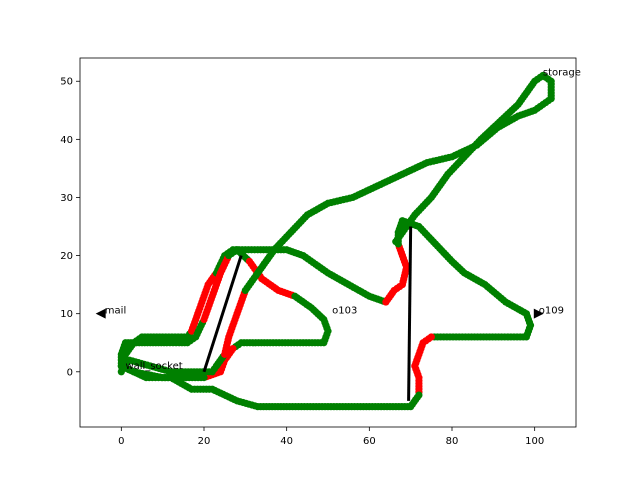 The image size is (640, 480). What do you see at coordinates (331, 437) in the screenshot?
I see `x-axis: 0 20 40 60 80 100` at bounding box center [331, 437].